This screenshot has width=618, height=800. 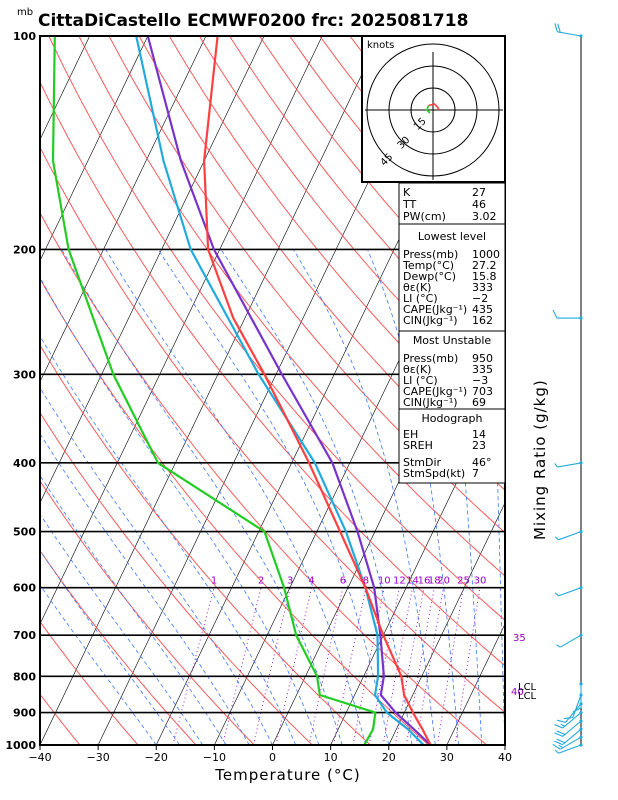 I want to click on temperature-tick-label: 10, so click(x=331, y=757).